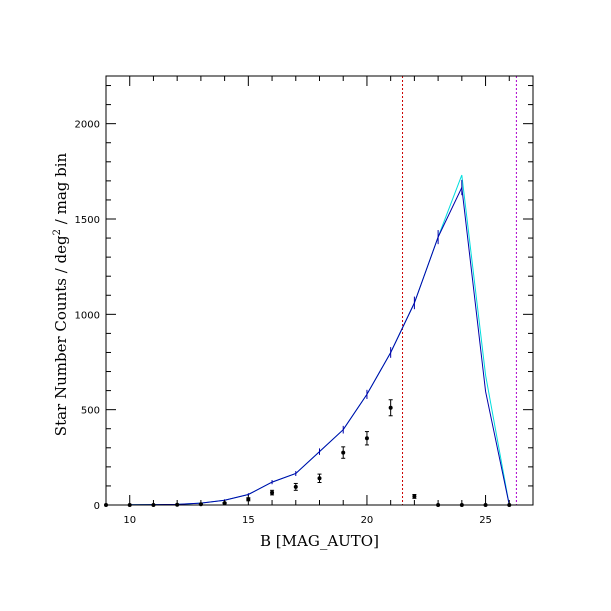  I want to click on x-tick-label-25: 25, so click(485, 520).